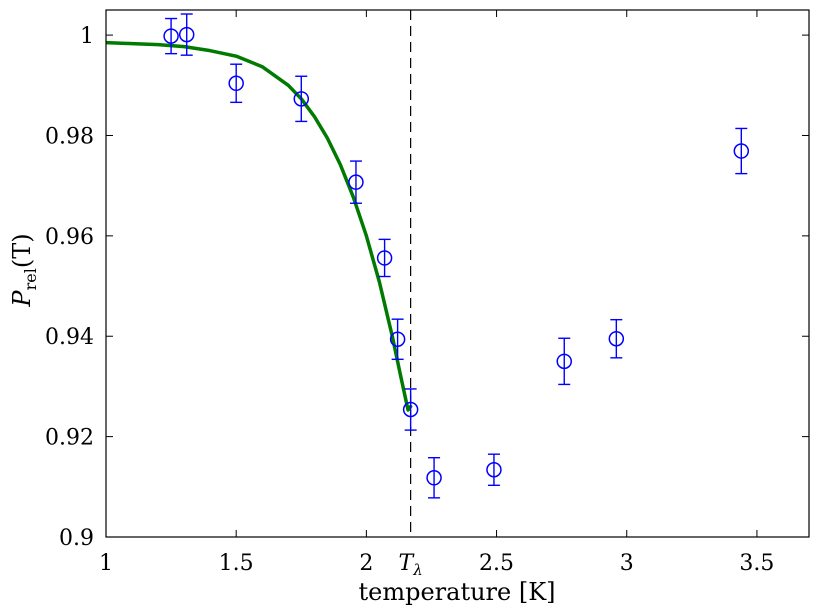 The width and height of the screenshot is (830, 610). Describe the element at coordinates (756, 563) in the screenshot. I see `x-tick-label: 3.5` at that location.